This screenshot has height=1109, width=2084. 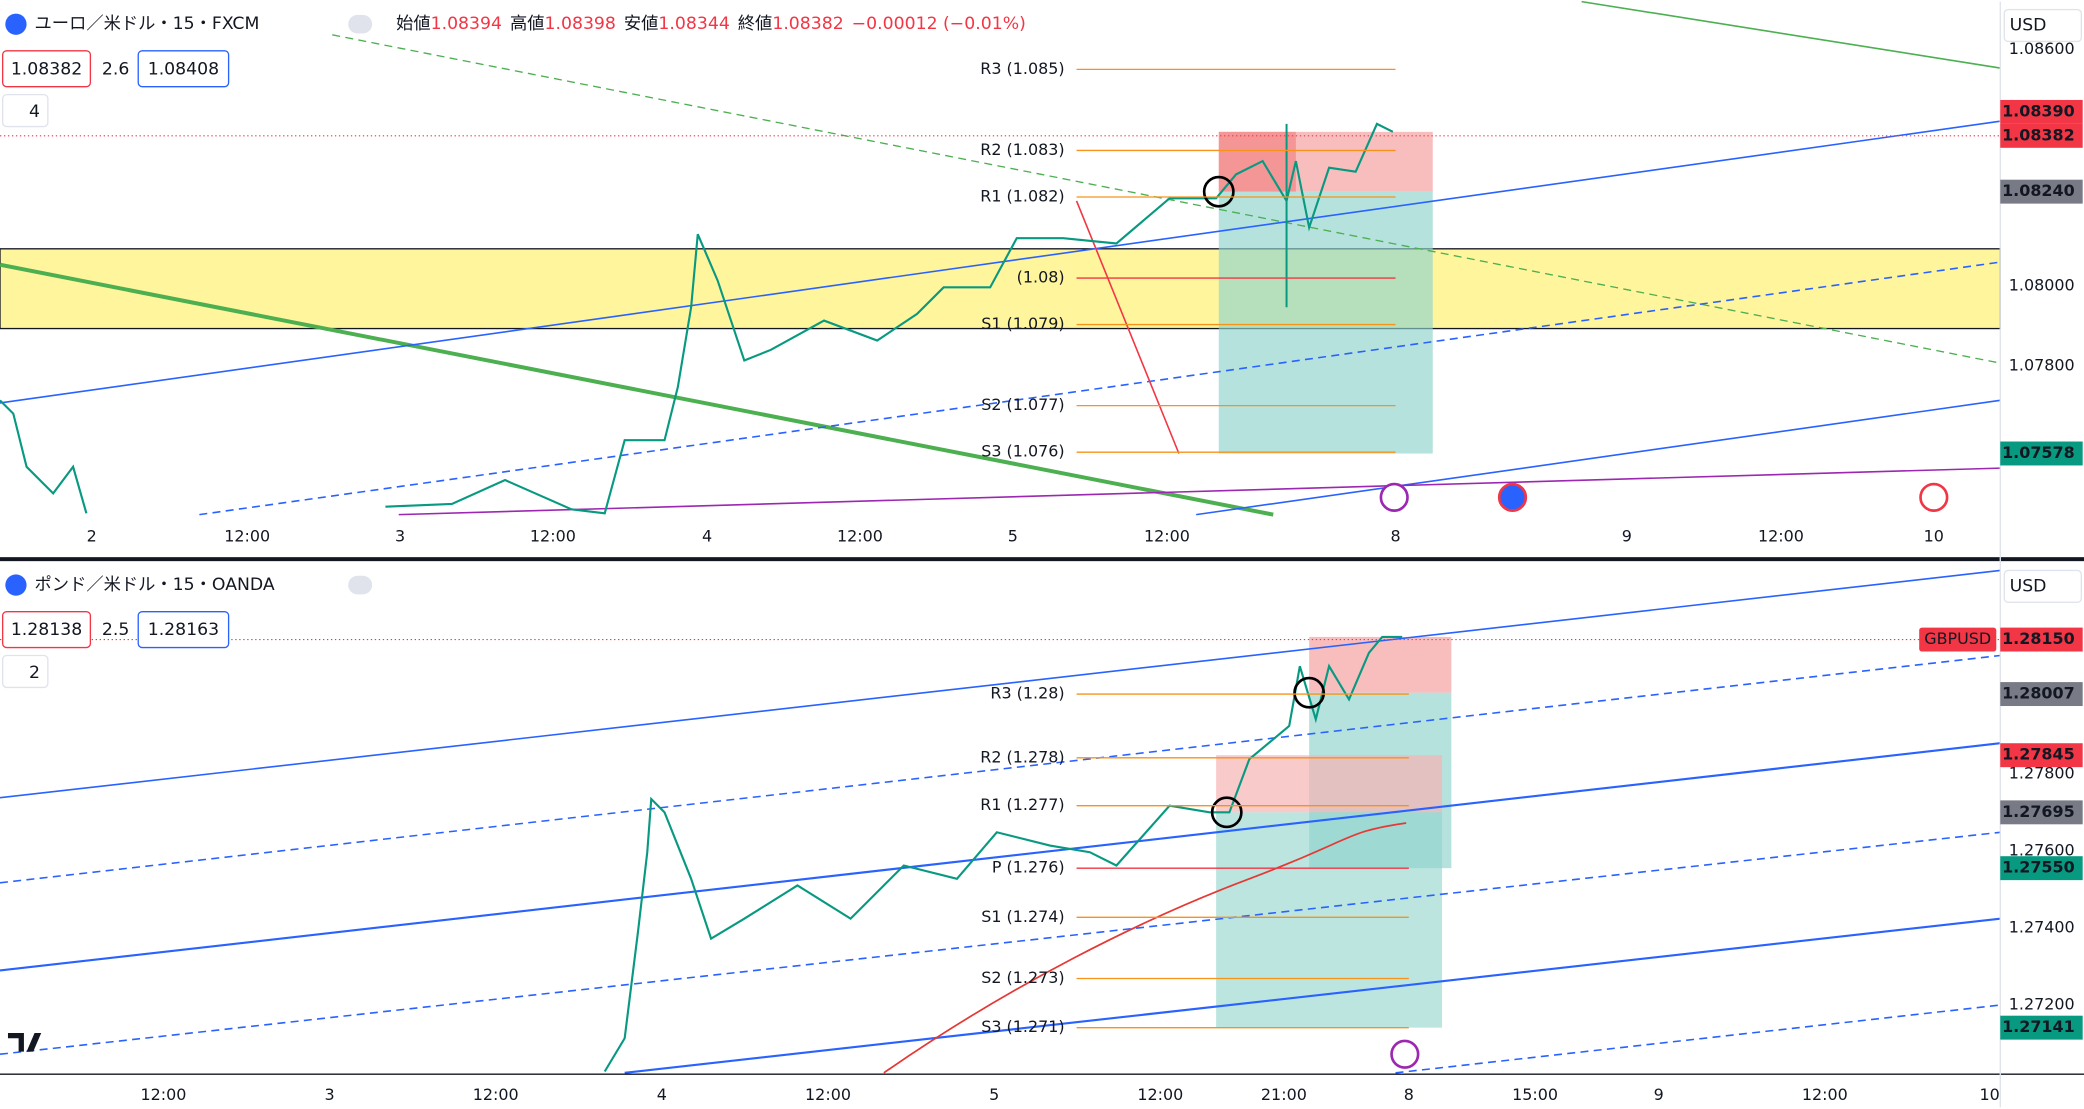 What do you see at coordinates (2038, 110) in the screenshot?
I see `price-label: 1.08390` at bounding box center [2038, 110].